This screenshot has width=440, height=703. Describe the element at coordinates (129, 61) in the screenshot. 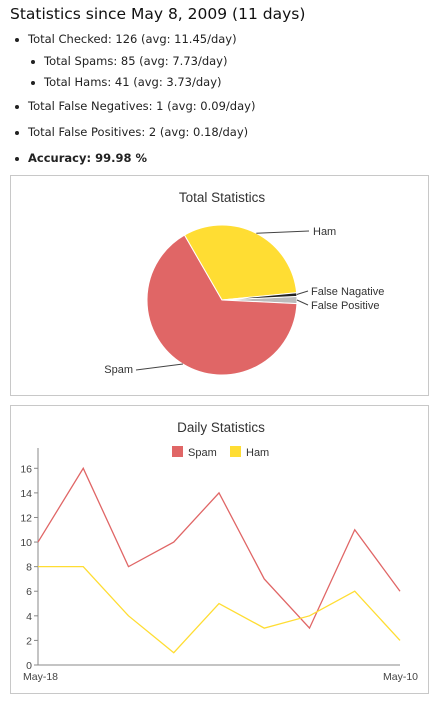

I see `stat-total-spams: Total Spams: 85 (avg: 7.73/day)` at that location.